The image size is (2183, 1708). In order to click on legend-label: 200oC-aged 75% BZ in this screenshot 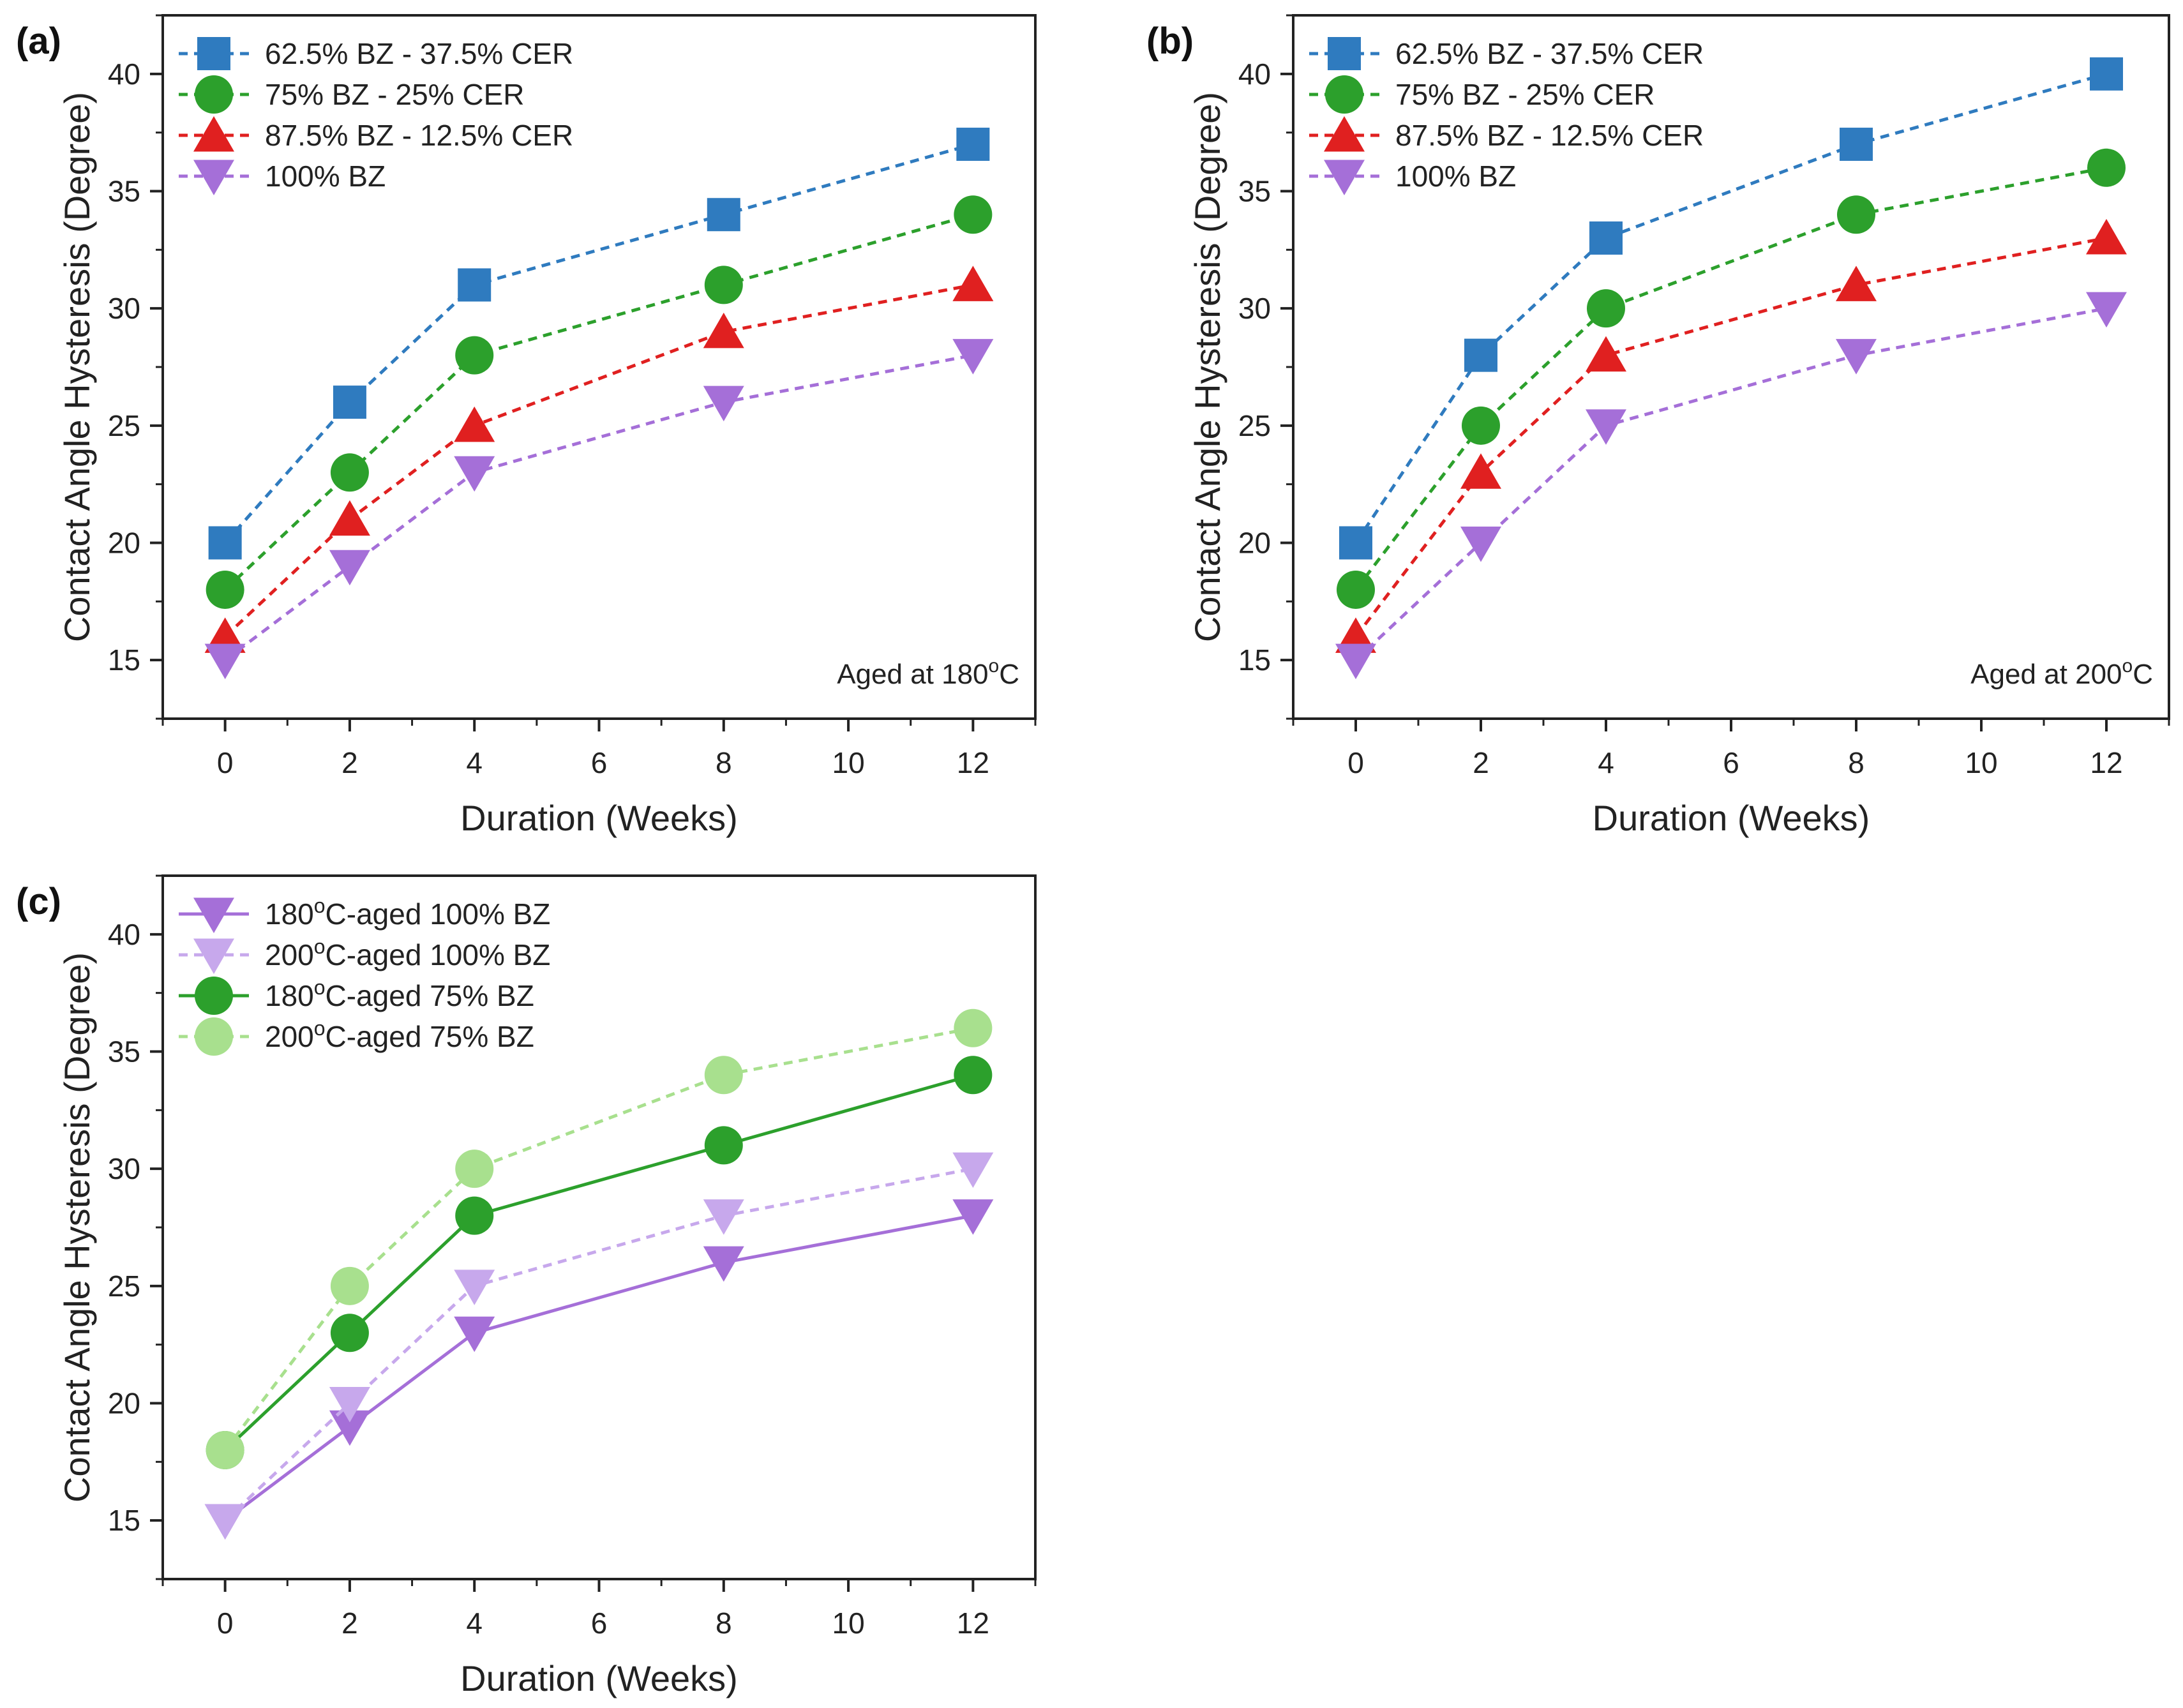, I will do `click(399, 1035)`.